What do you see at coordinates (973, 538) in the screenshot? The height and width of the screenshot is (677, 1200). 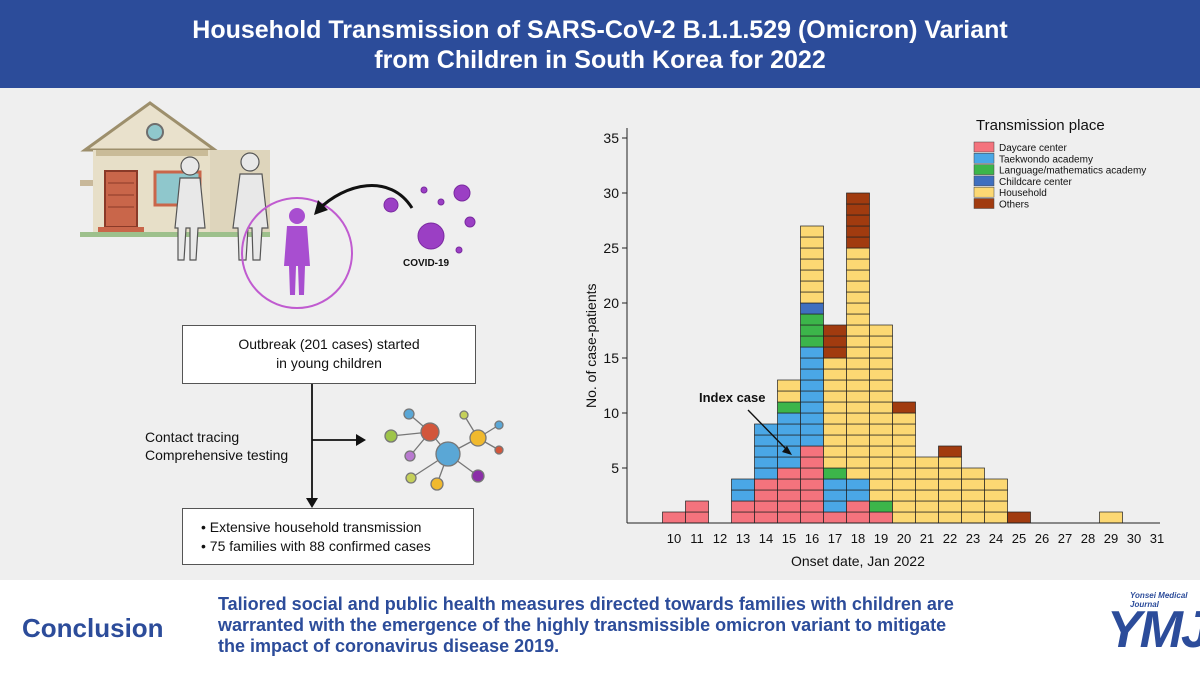 I see `x-tick-label: 23` at bounding box center [973, 538].